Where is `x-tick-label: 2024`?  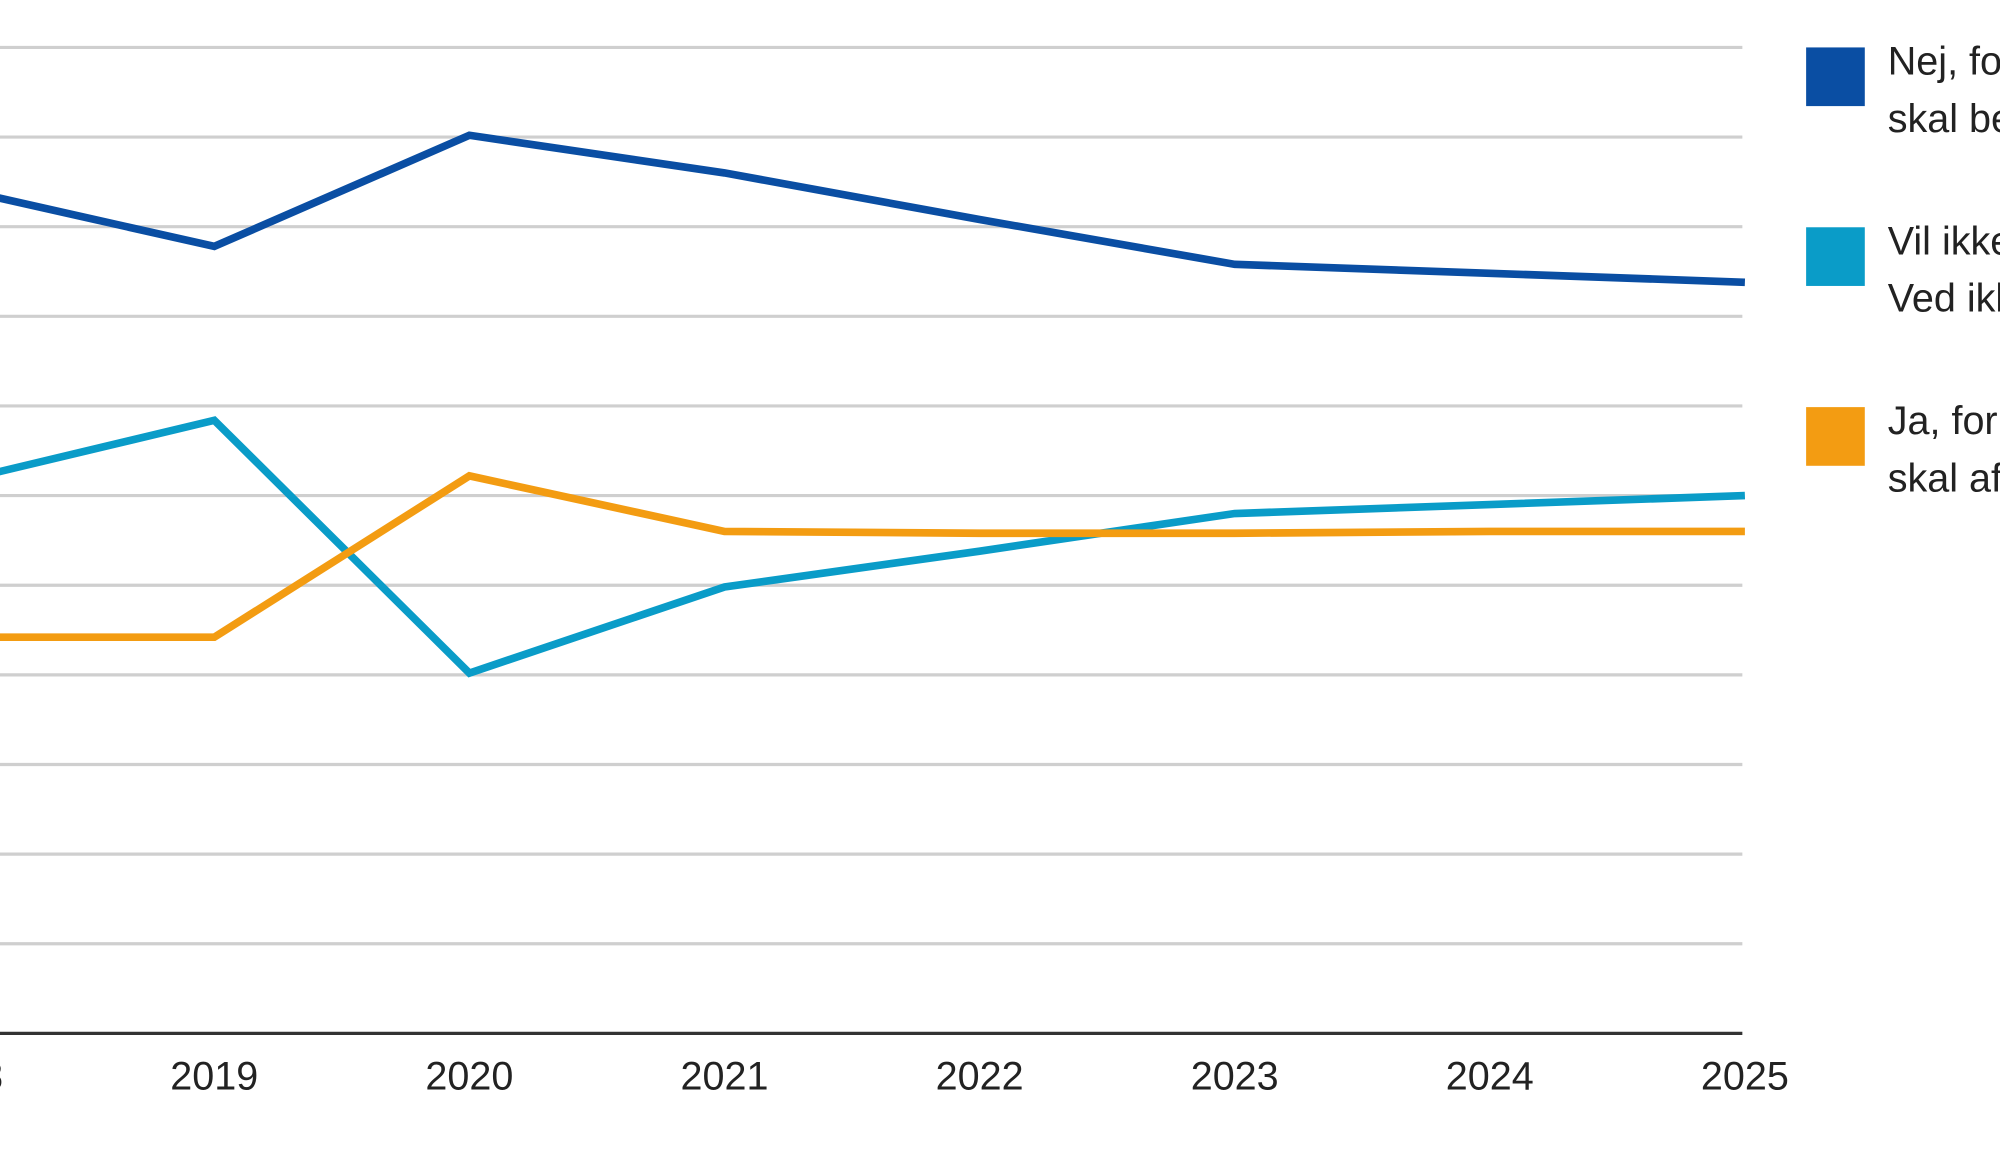
x-tick-label: 2024 is located at coordinates (1490, 1077).